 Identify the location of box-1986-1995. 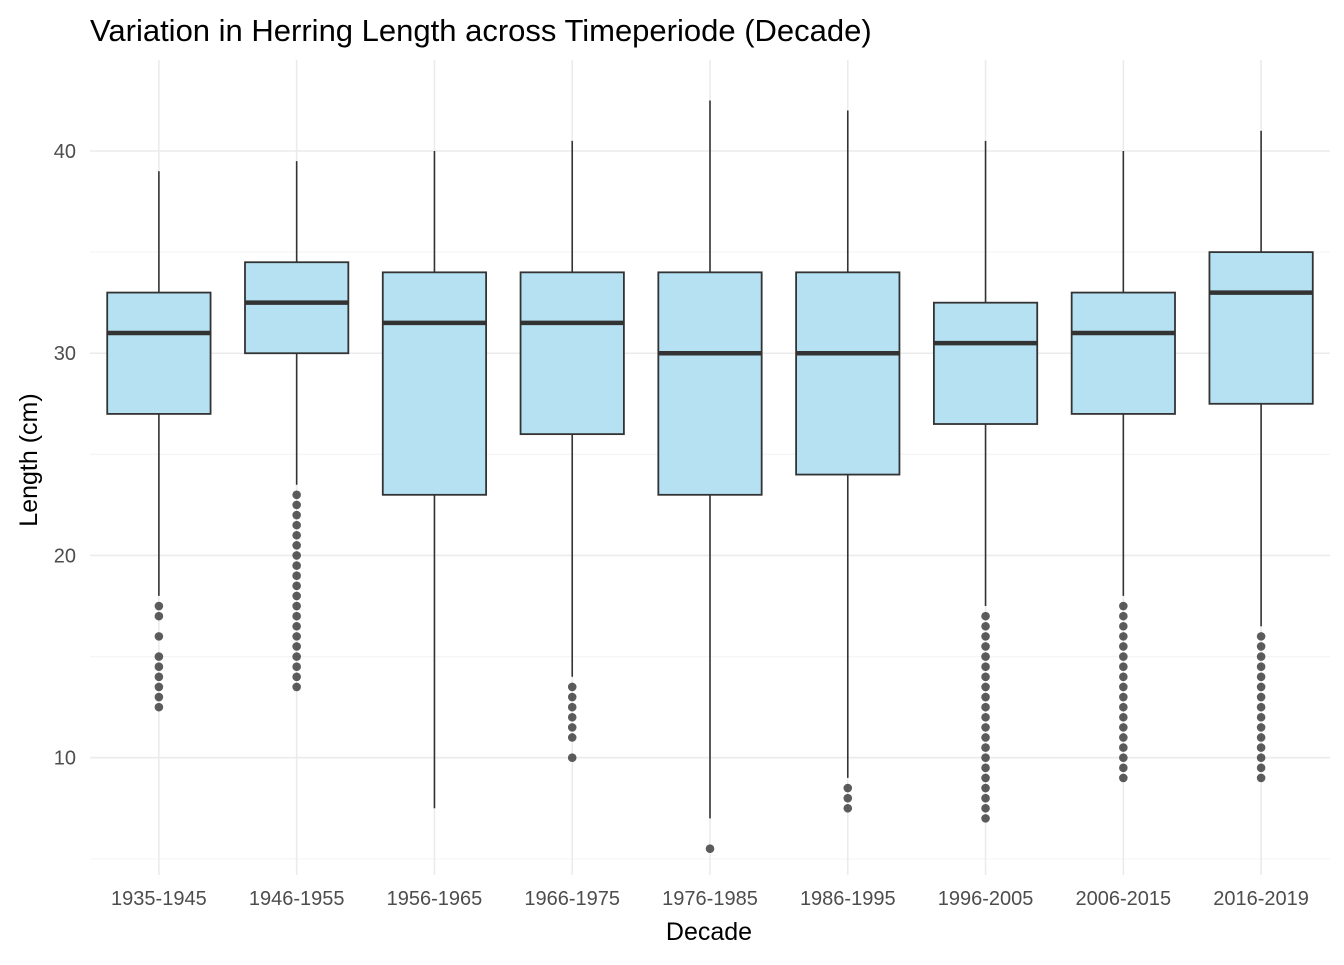
(848, 461).